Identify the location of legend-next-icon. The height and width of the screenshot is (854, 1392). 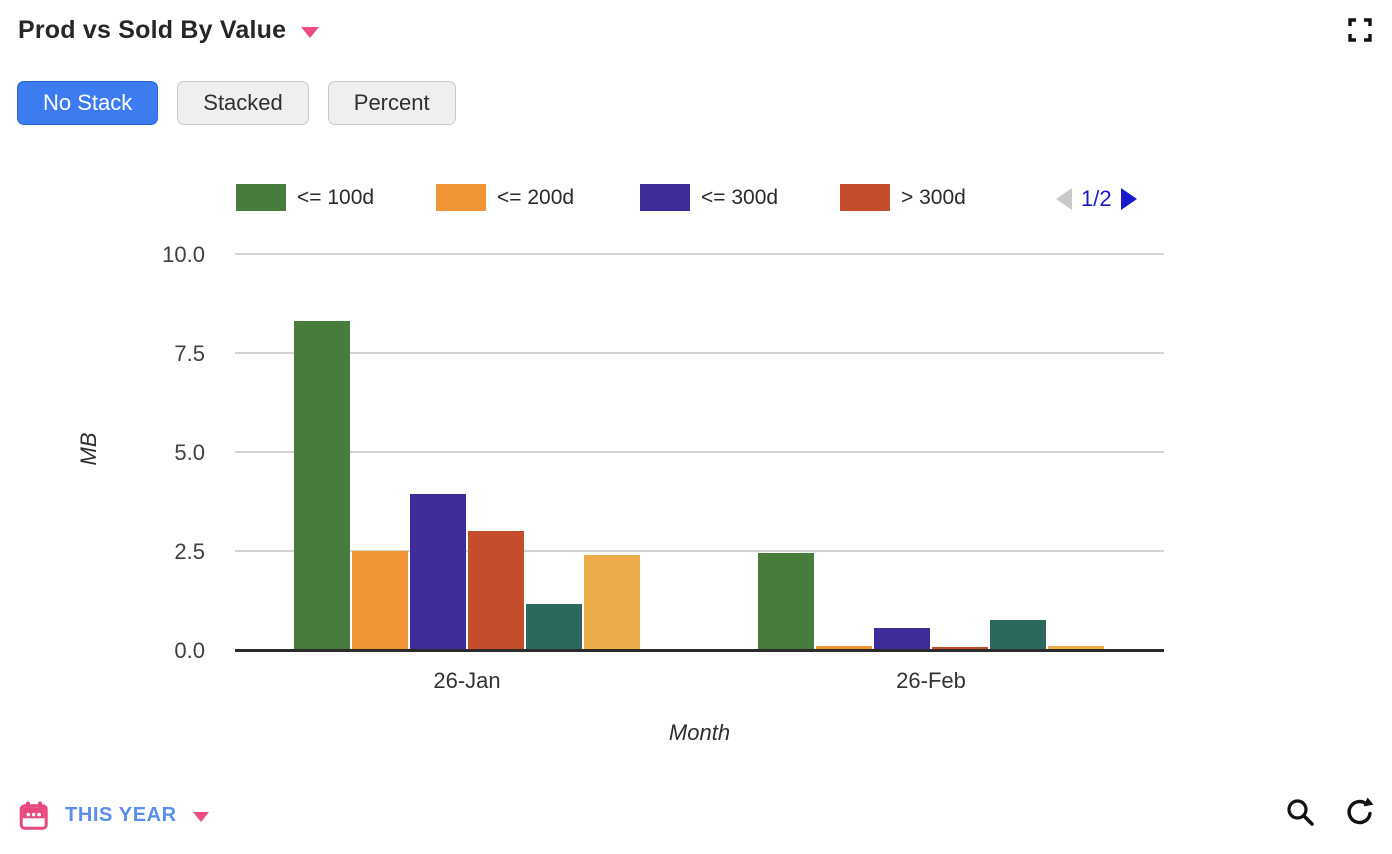
(1128, 199).